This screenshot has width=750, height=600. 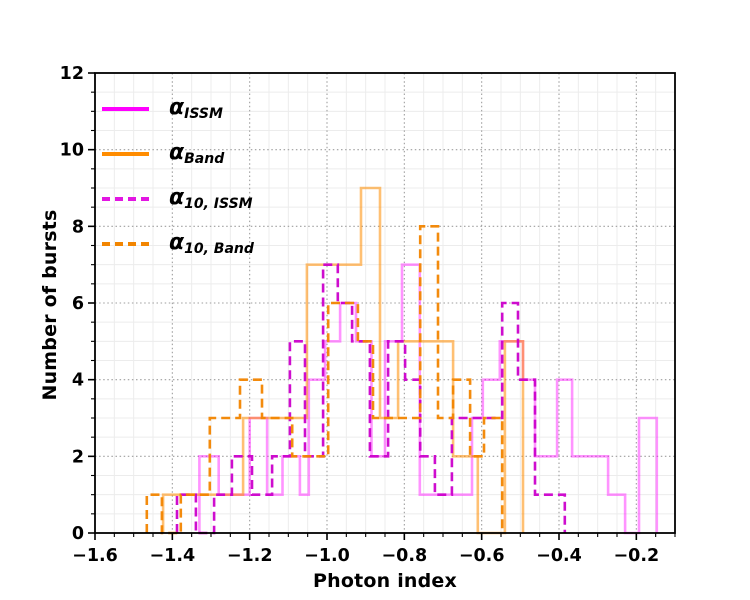 I want to click on y-tick-label: 0, so click(x=78, y=534).